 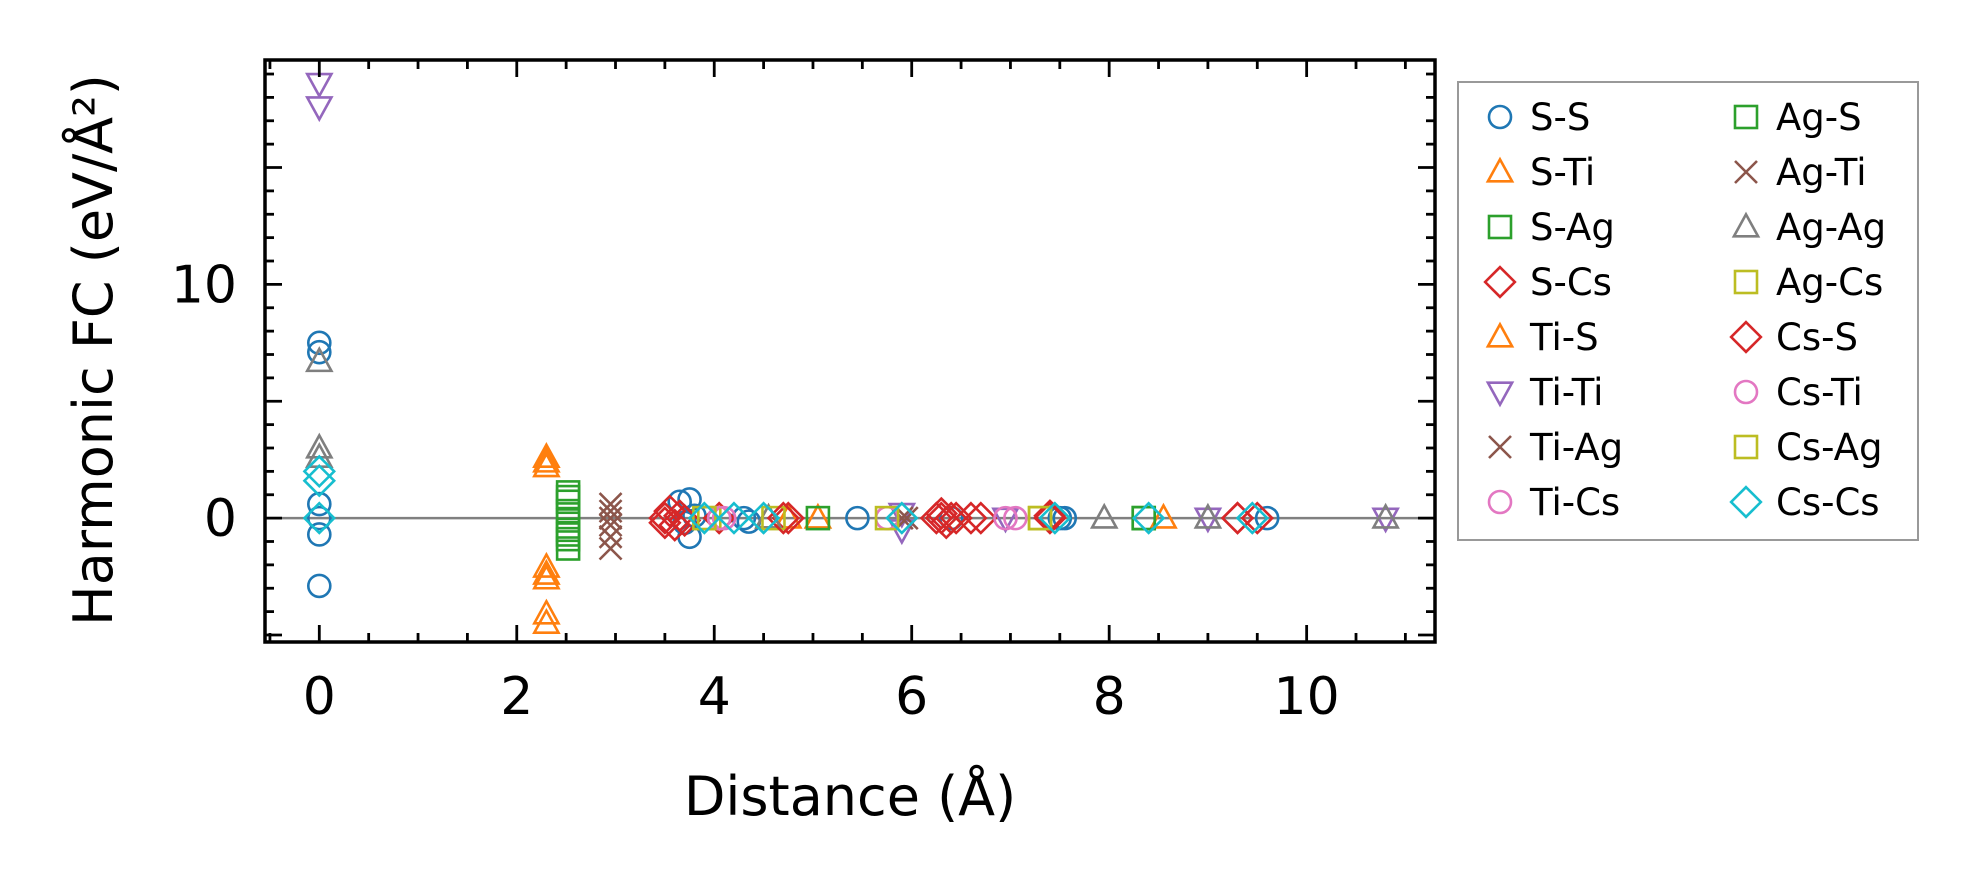 I want to click on legend-entry: Ag-Ti, so click(x=1800, y=172).